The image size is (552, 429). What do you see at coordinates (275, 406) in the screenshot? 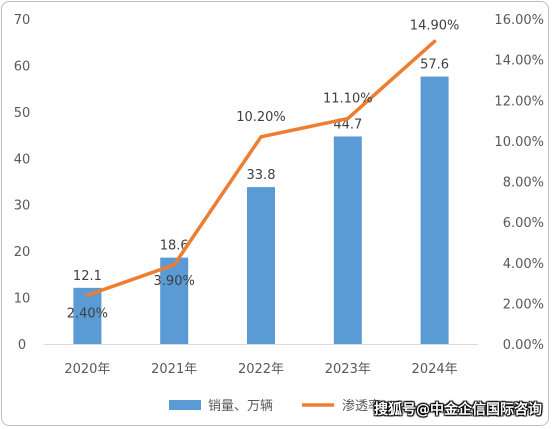
I see `legend: 销量、万辆 渗透率` at bounding box center [275, 406].